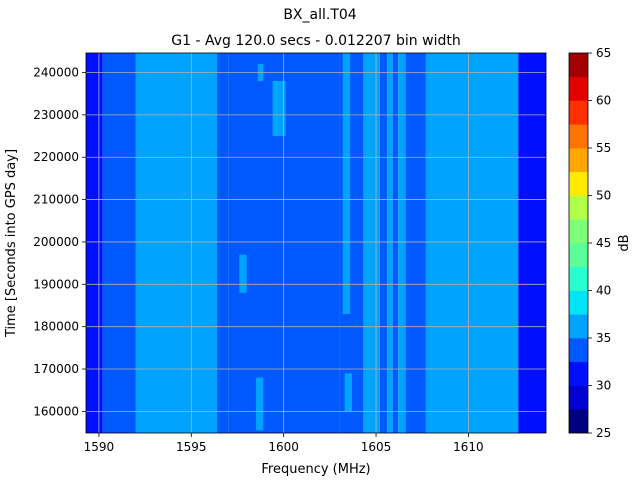 The height and width of the screenshot is (484, 640). What do you see at coordinates (315, 41) in the screenshot?
I see `chart-subtitle: G1 - Avg 120.0 secs - 0.012207 bin width` at bounding box center [315, 41].